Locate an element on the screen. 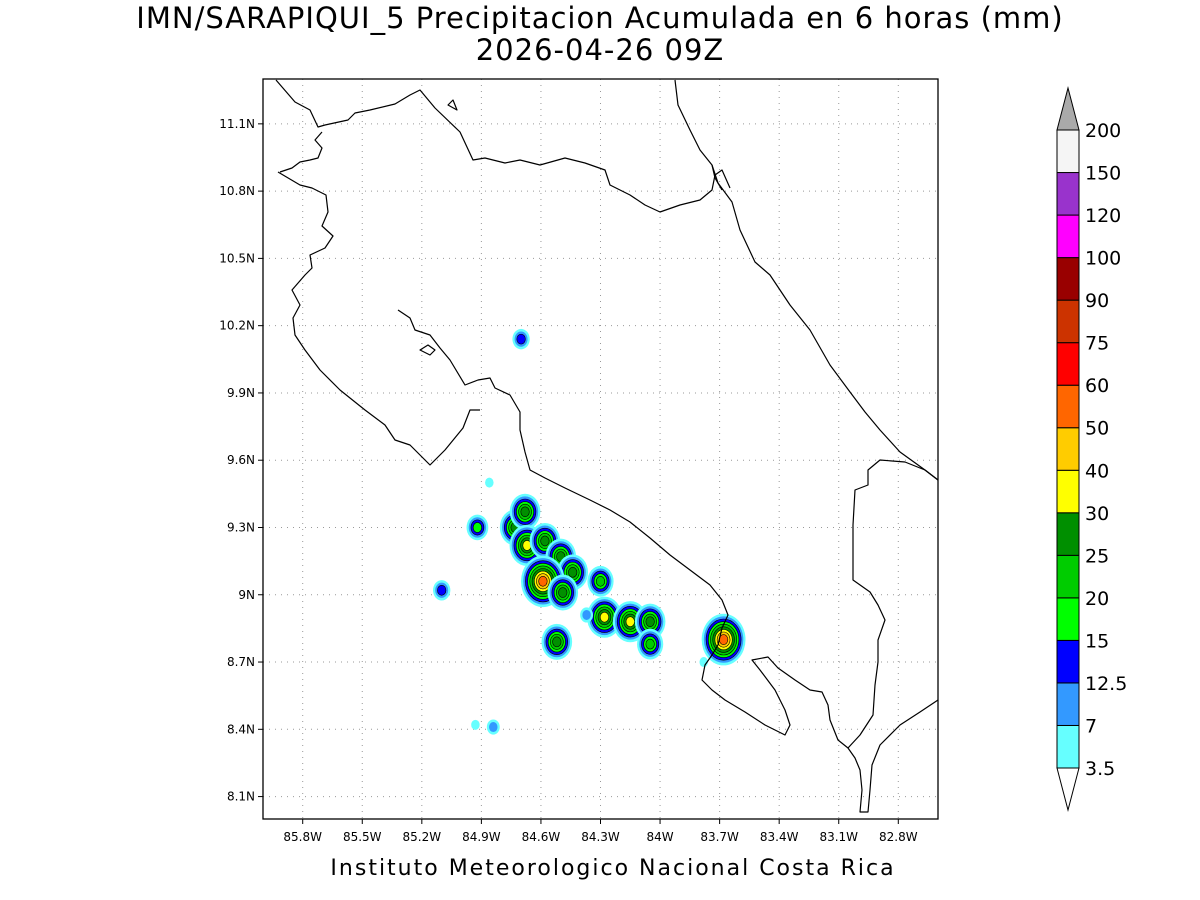  map-subtitle: 2026-04-26 09Z is located at coordinates (600, 50).